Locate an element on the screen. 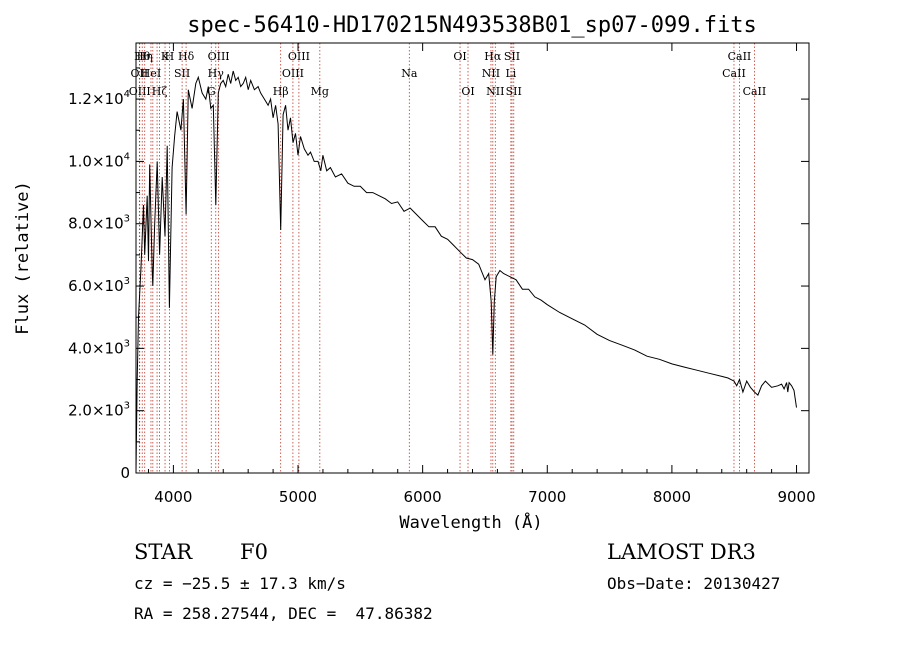 This screenshot has width=900, height=649. x-tick-label-7000: 7000 is located at coordinates (547, 497).